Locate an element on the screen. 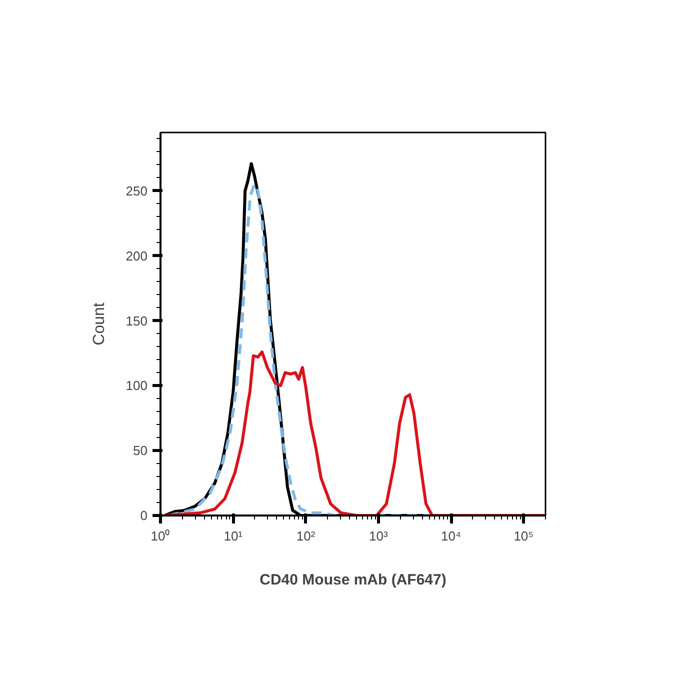 This screenshot has height=700, width=700. x-tick-label: 10³ is located at coordinates (378, 536).